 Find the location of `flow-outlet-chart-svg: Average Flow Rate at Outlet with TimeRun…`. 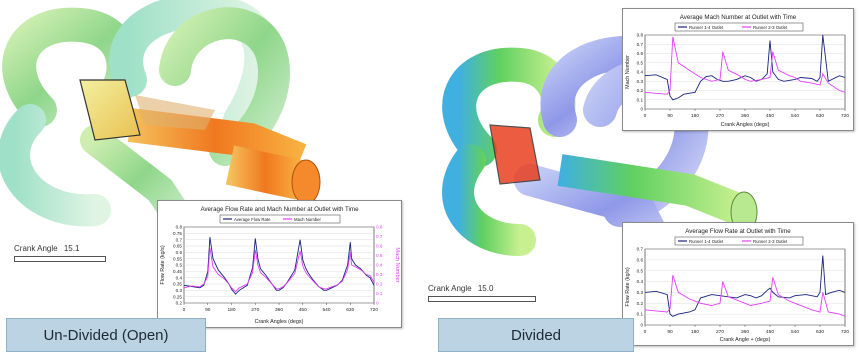

flow-outlet-chart-svg: Average Flow Rate at Outlet with TimeRun… is located at coordinates (737, 285).